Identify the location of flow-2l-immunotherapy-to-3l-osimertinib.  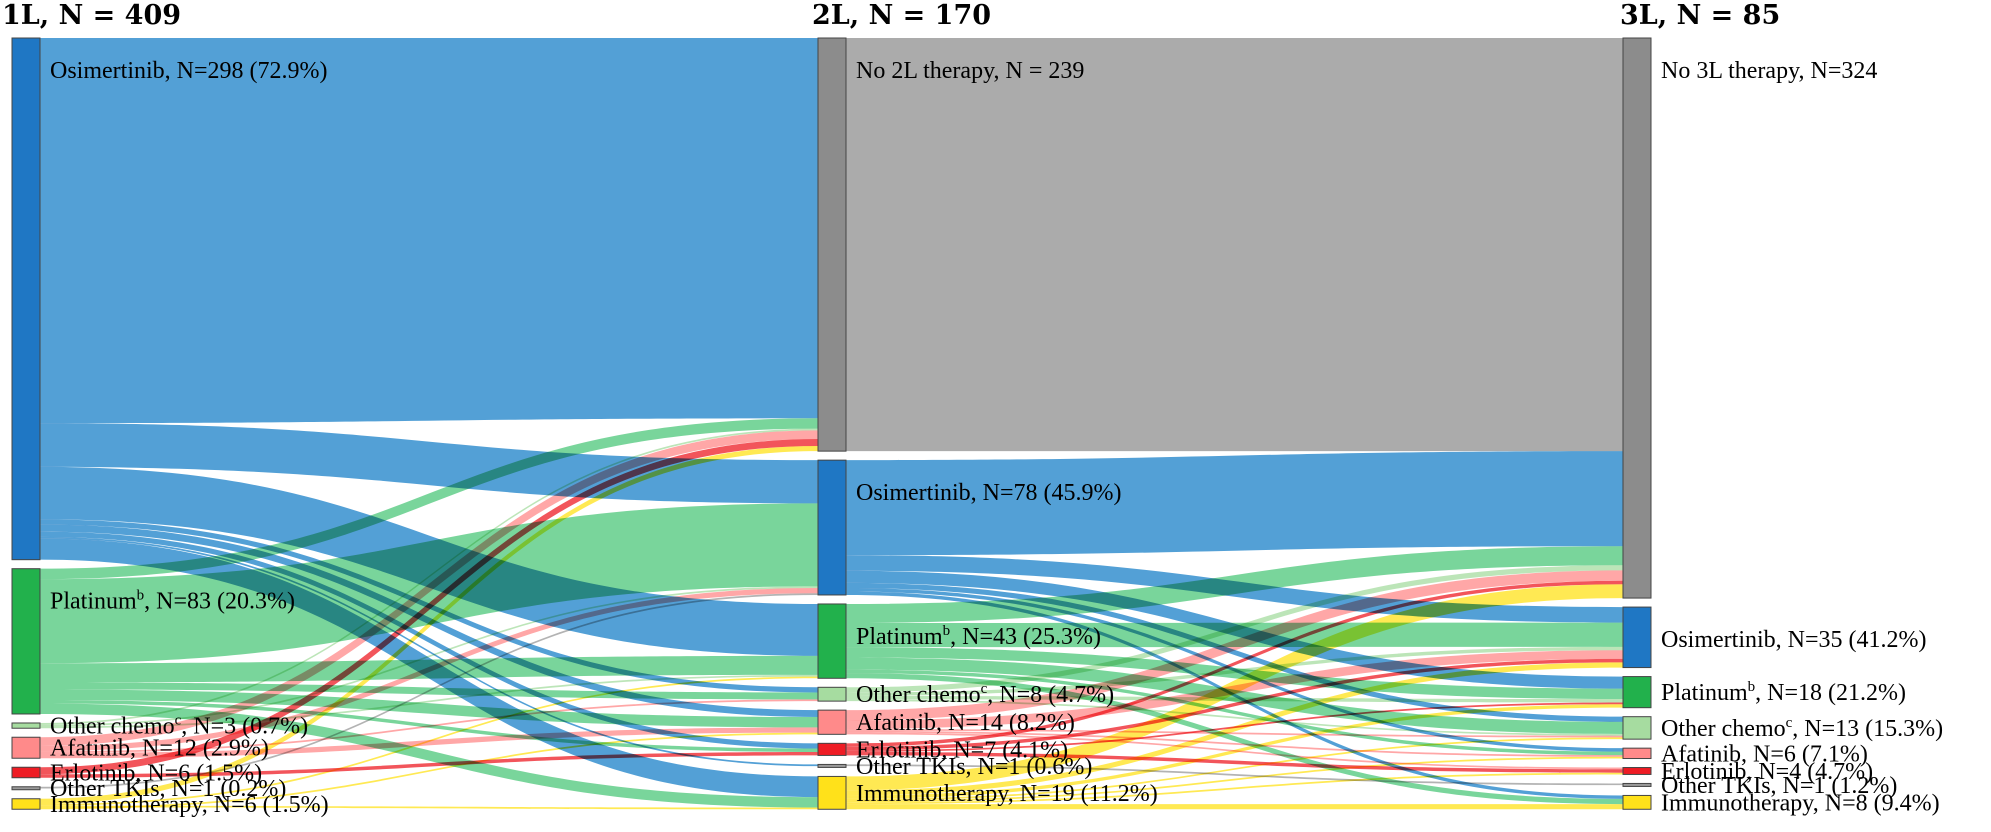
(1234, 729).